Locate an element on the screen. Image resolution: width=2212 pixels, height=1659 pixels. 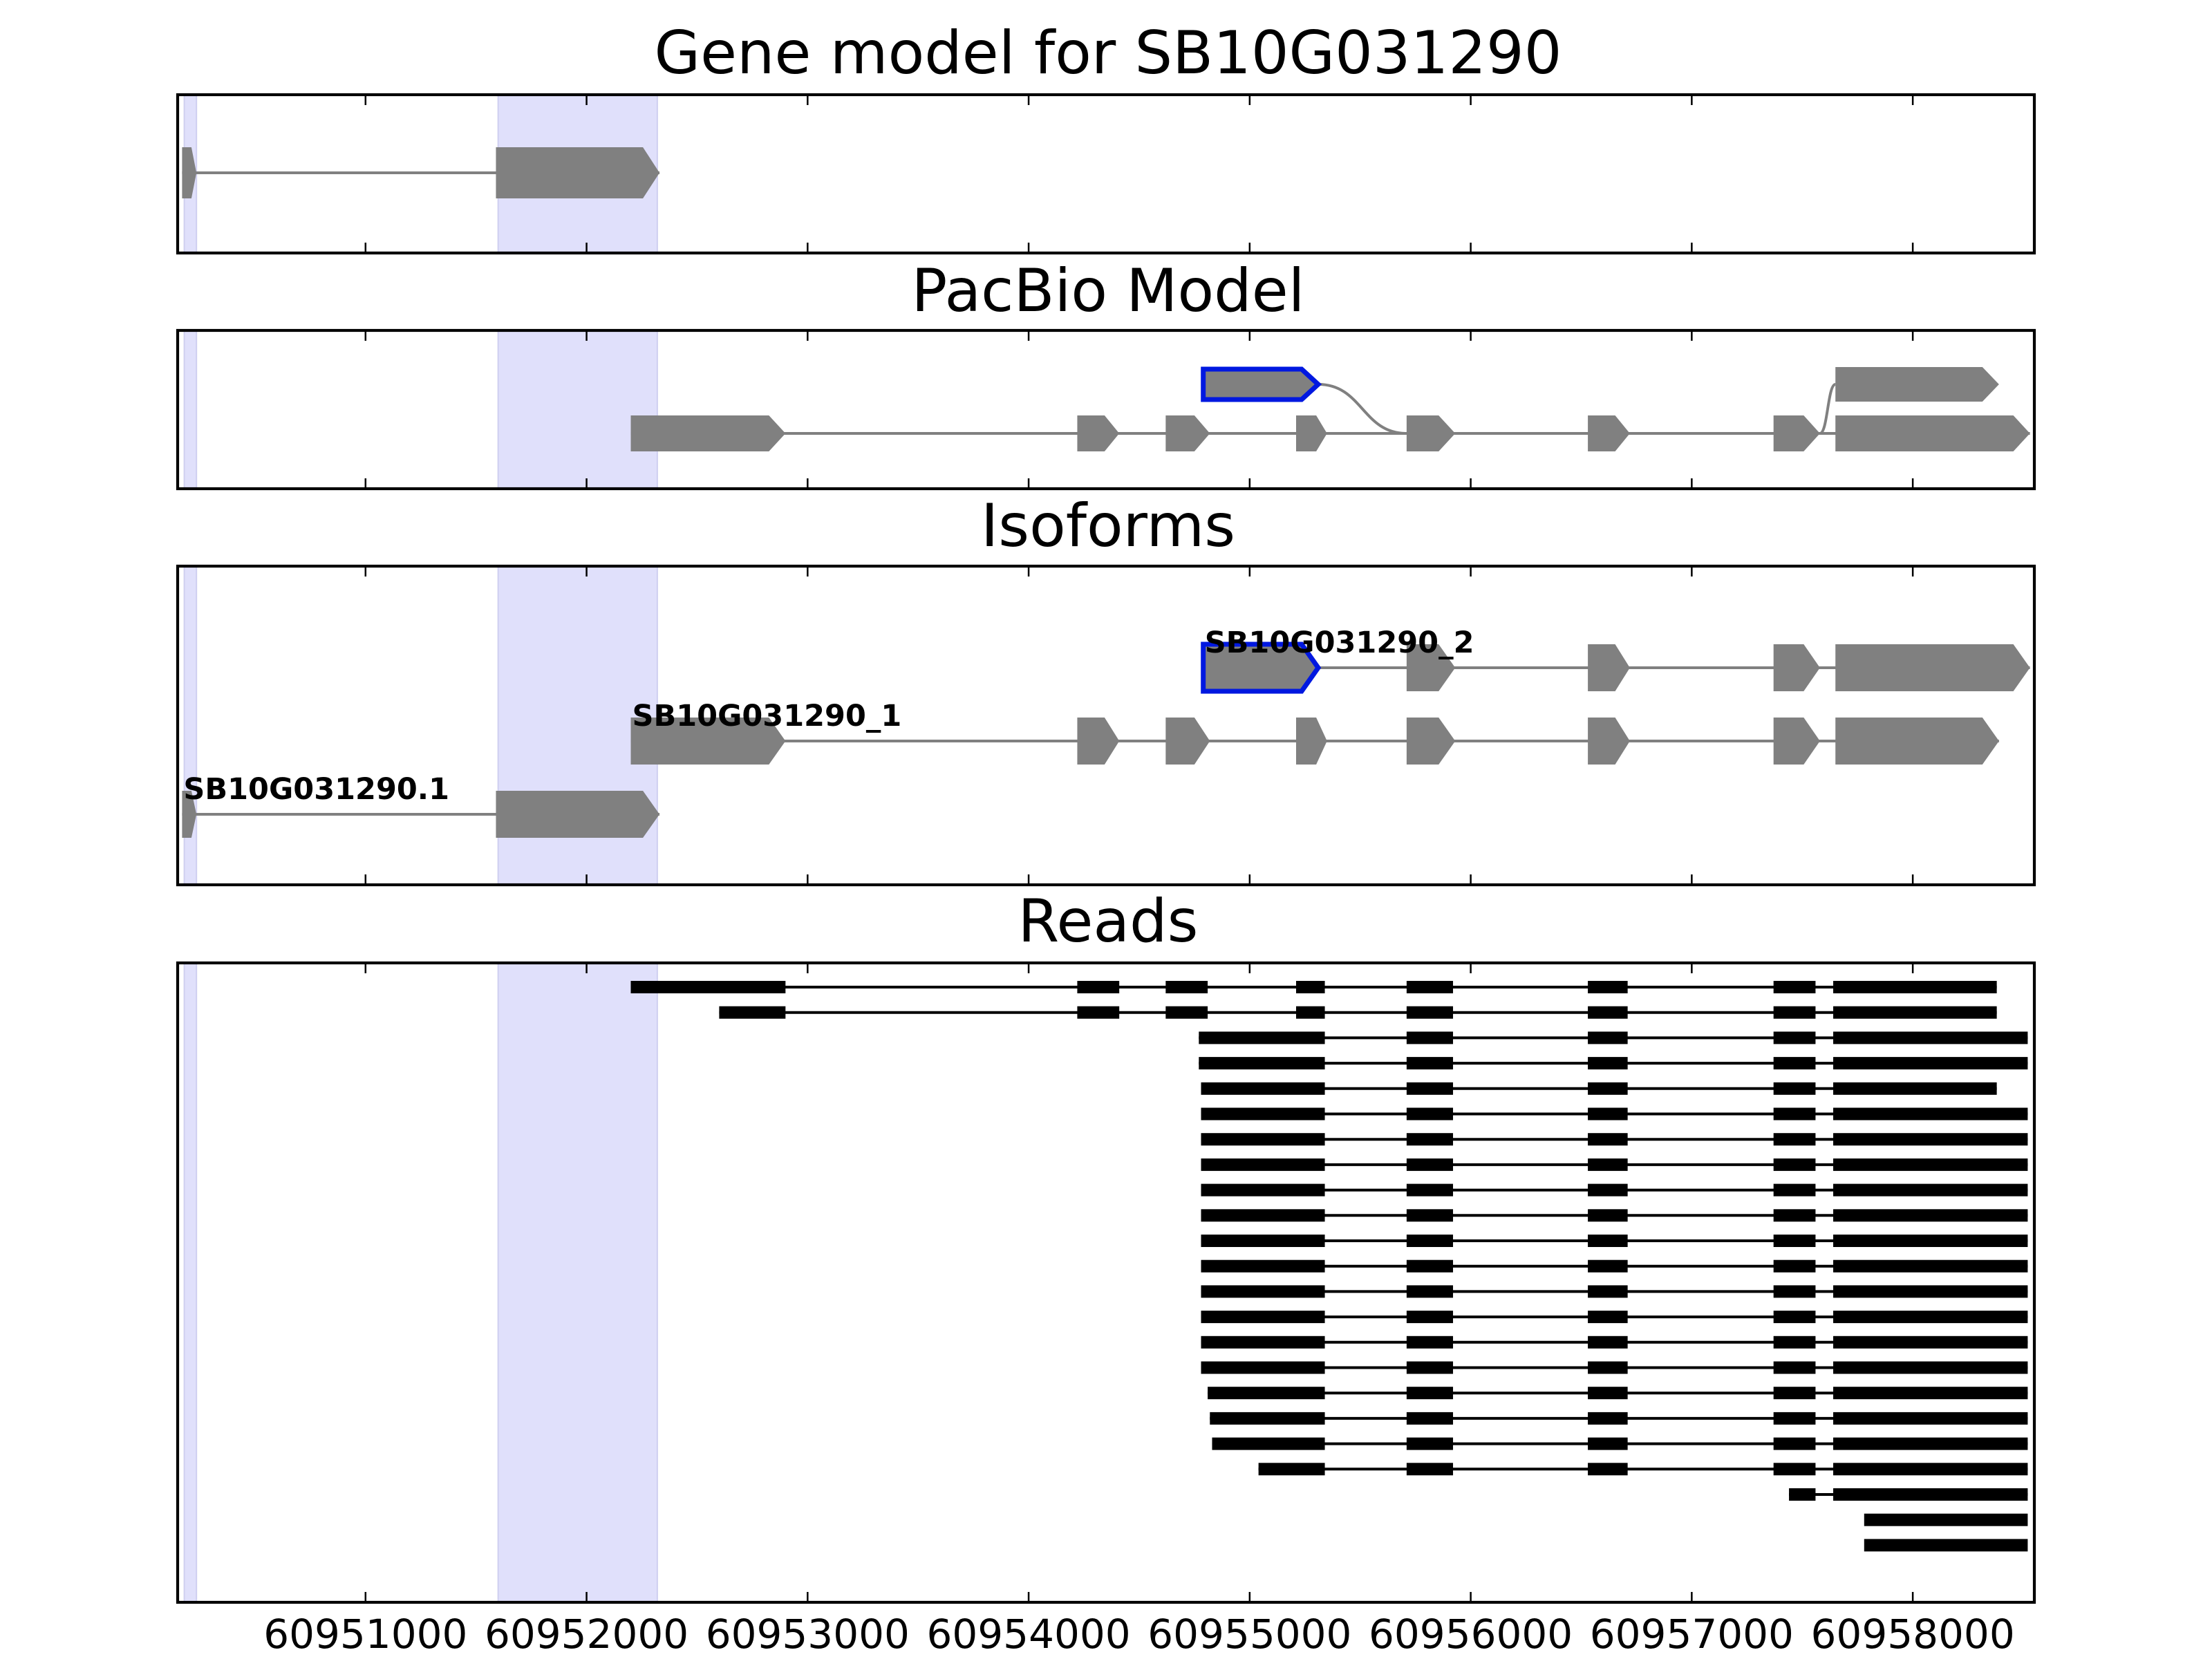
gene-model-panel is located at coordinates (1106, 174).